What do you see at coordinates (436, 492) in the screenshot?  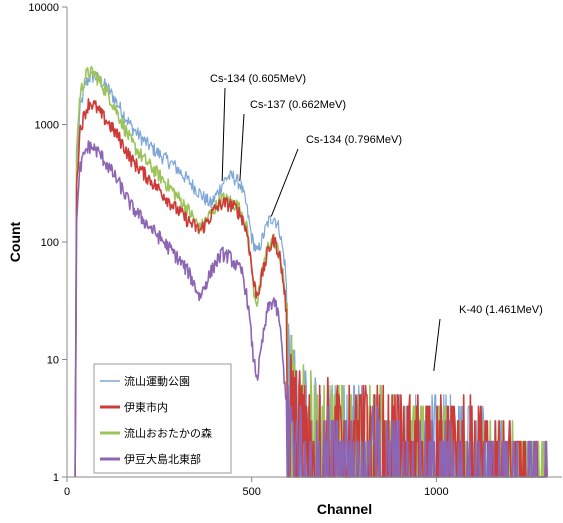 I see `x-tick-label: 1000` at bounding box center [436, 492].